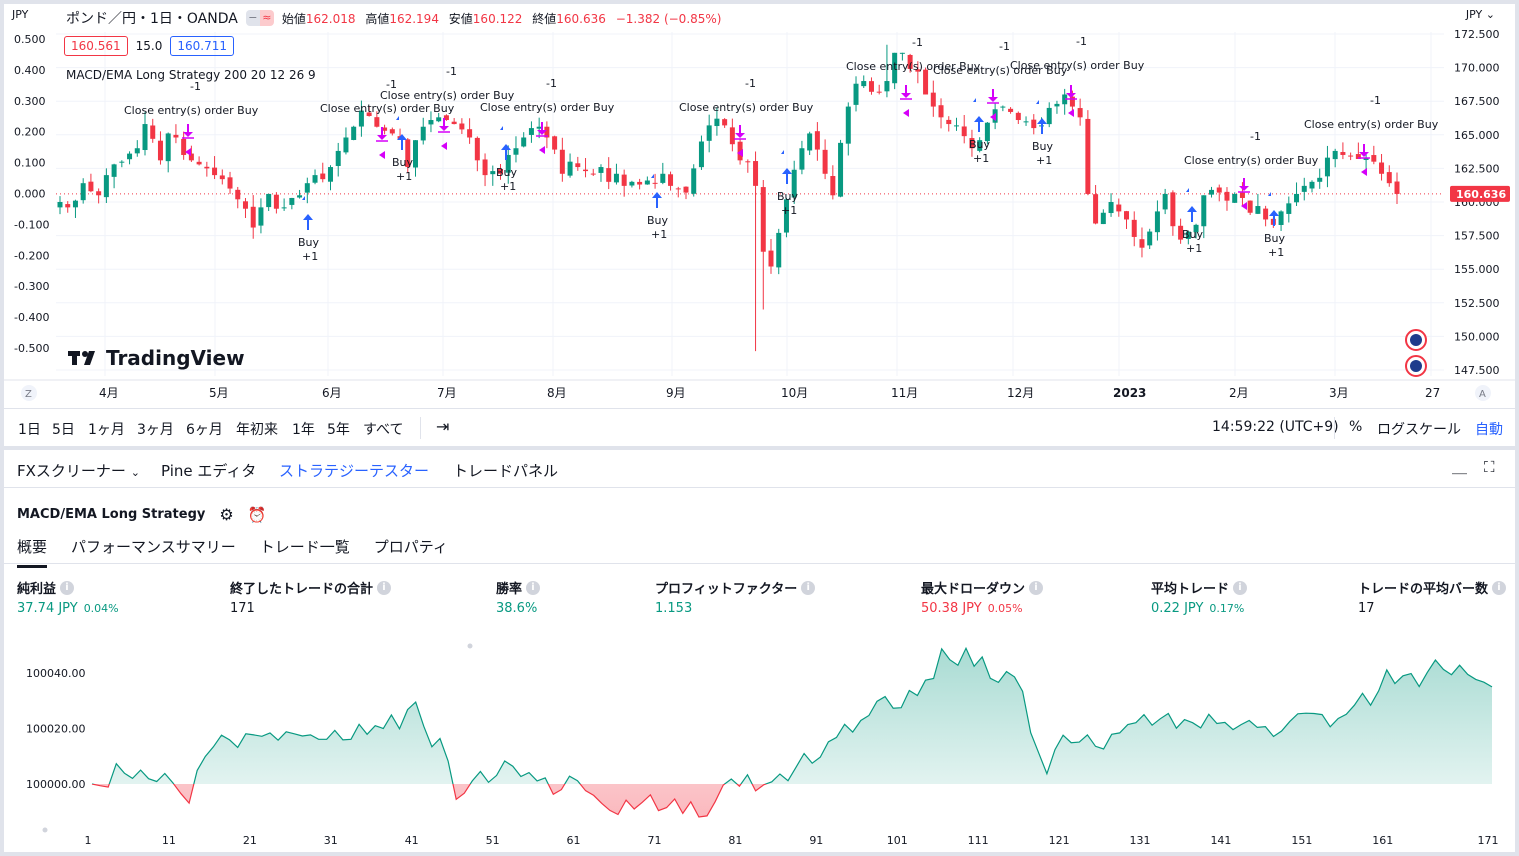 The width and height of the screenshot is (1519, 856). I want to click on right-currency-dropdown: JPY ⌄, so click(1480, 14).